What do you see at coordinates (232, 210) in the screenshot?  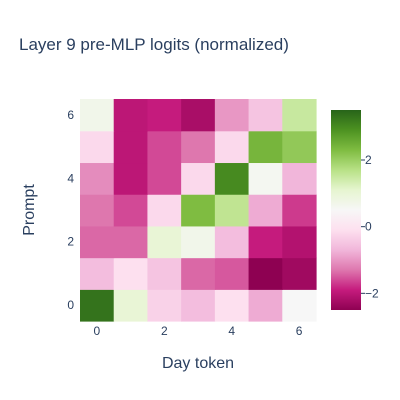 I see `heatmap-cell-r3-c4` at bounding box center [232, 210].